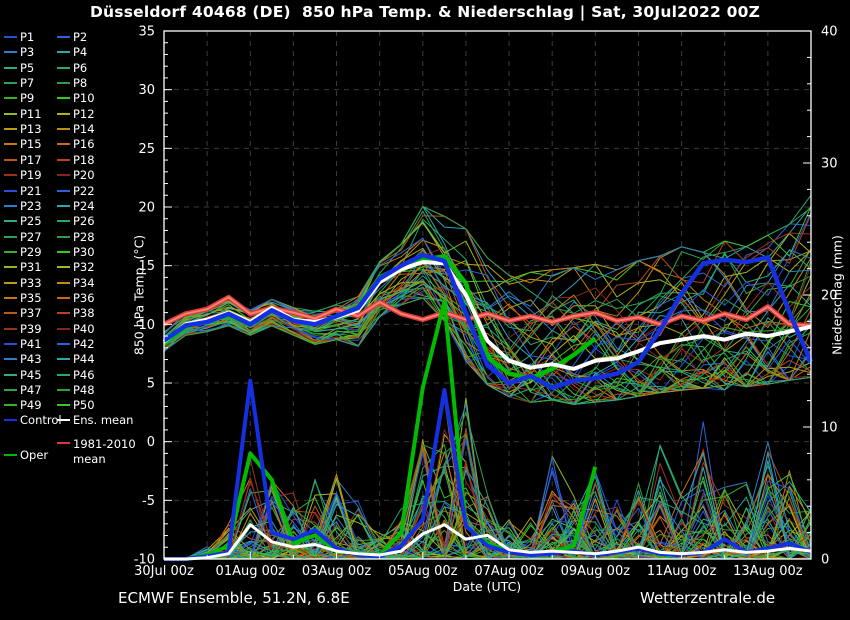 The width and height of the screenshot is (850, 620). I want to click on legend-label: P11, so click(31, 113).